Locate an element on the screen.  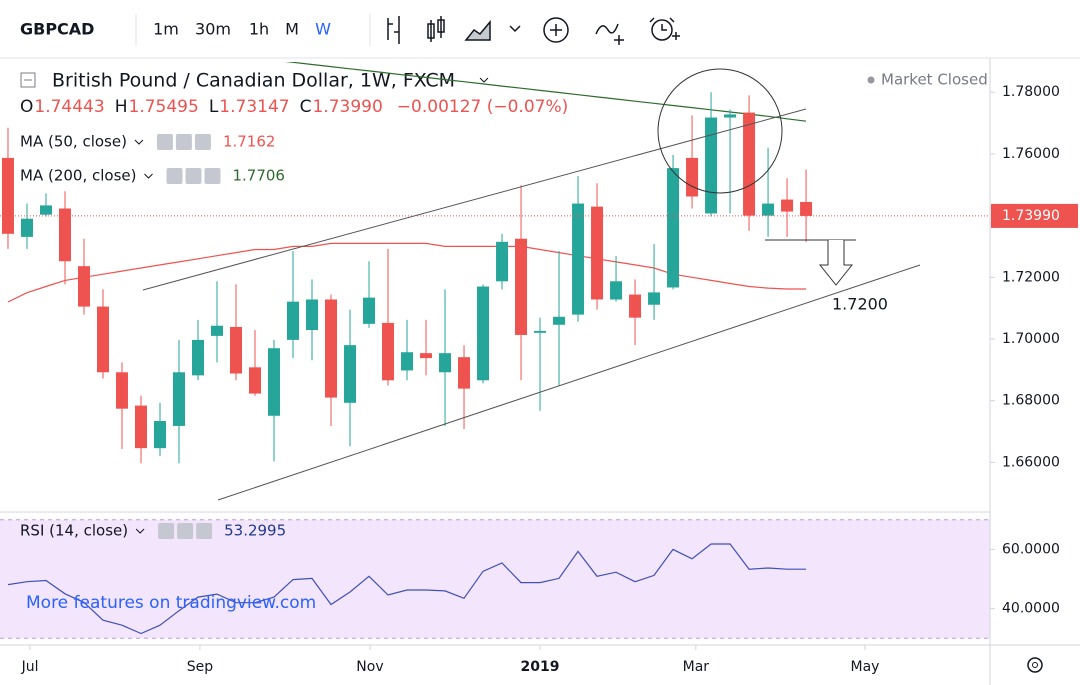
ohlc-value: 1.73147 is located at coordinates (254, 107).